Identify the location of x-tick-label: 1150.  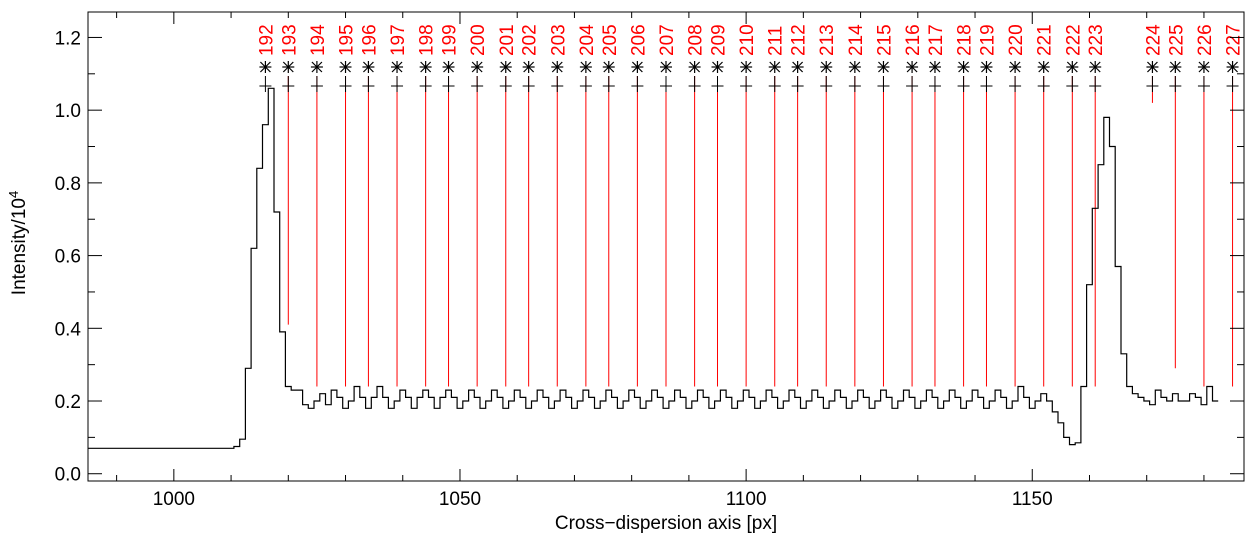
(1032, 499).